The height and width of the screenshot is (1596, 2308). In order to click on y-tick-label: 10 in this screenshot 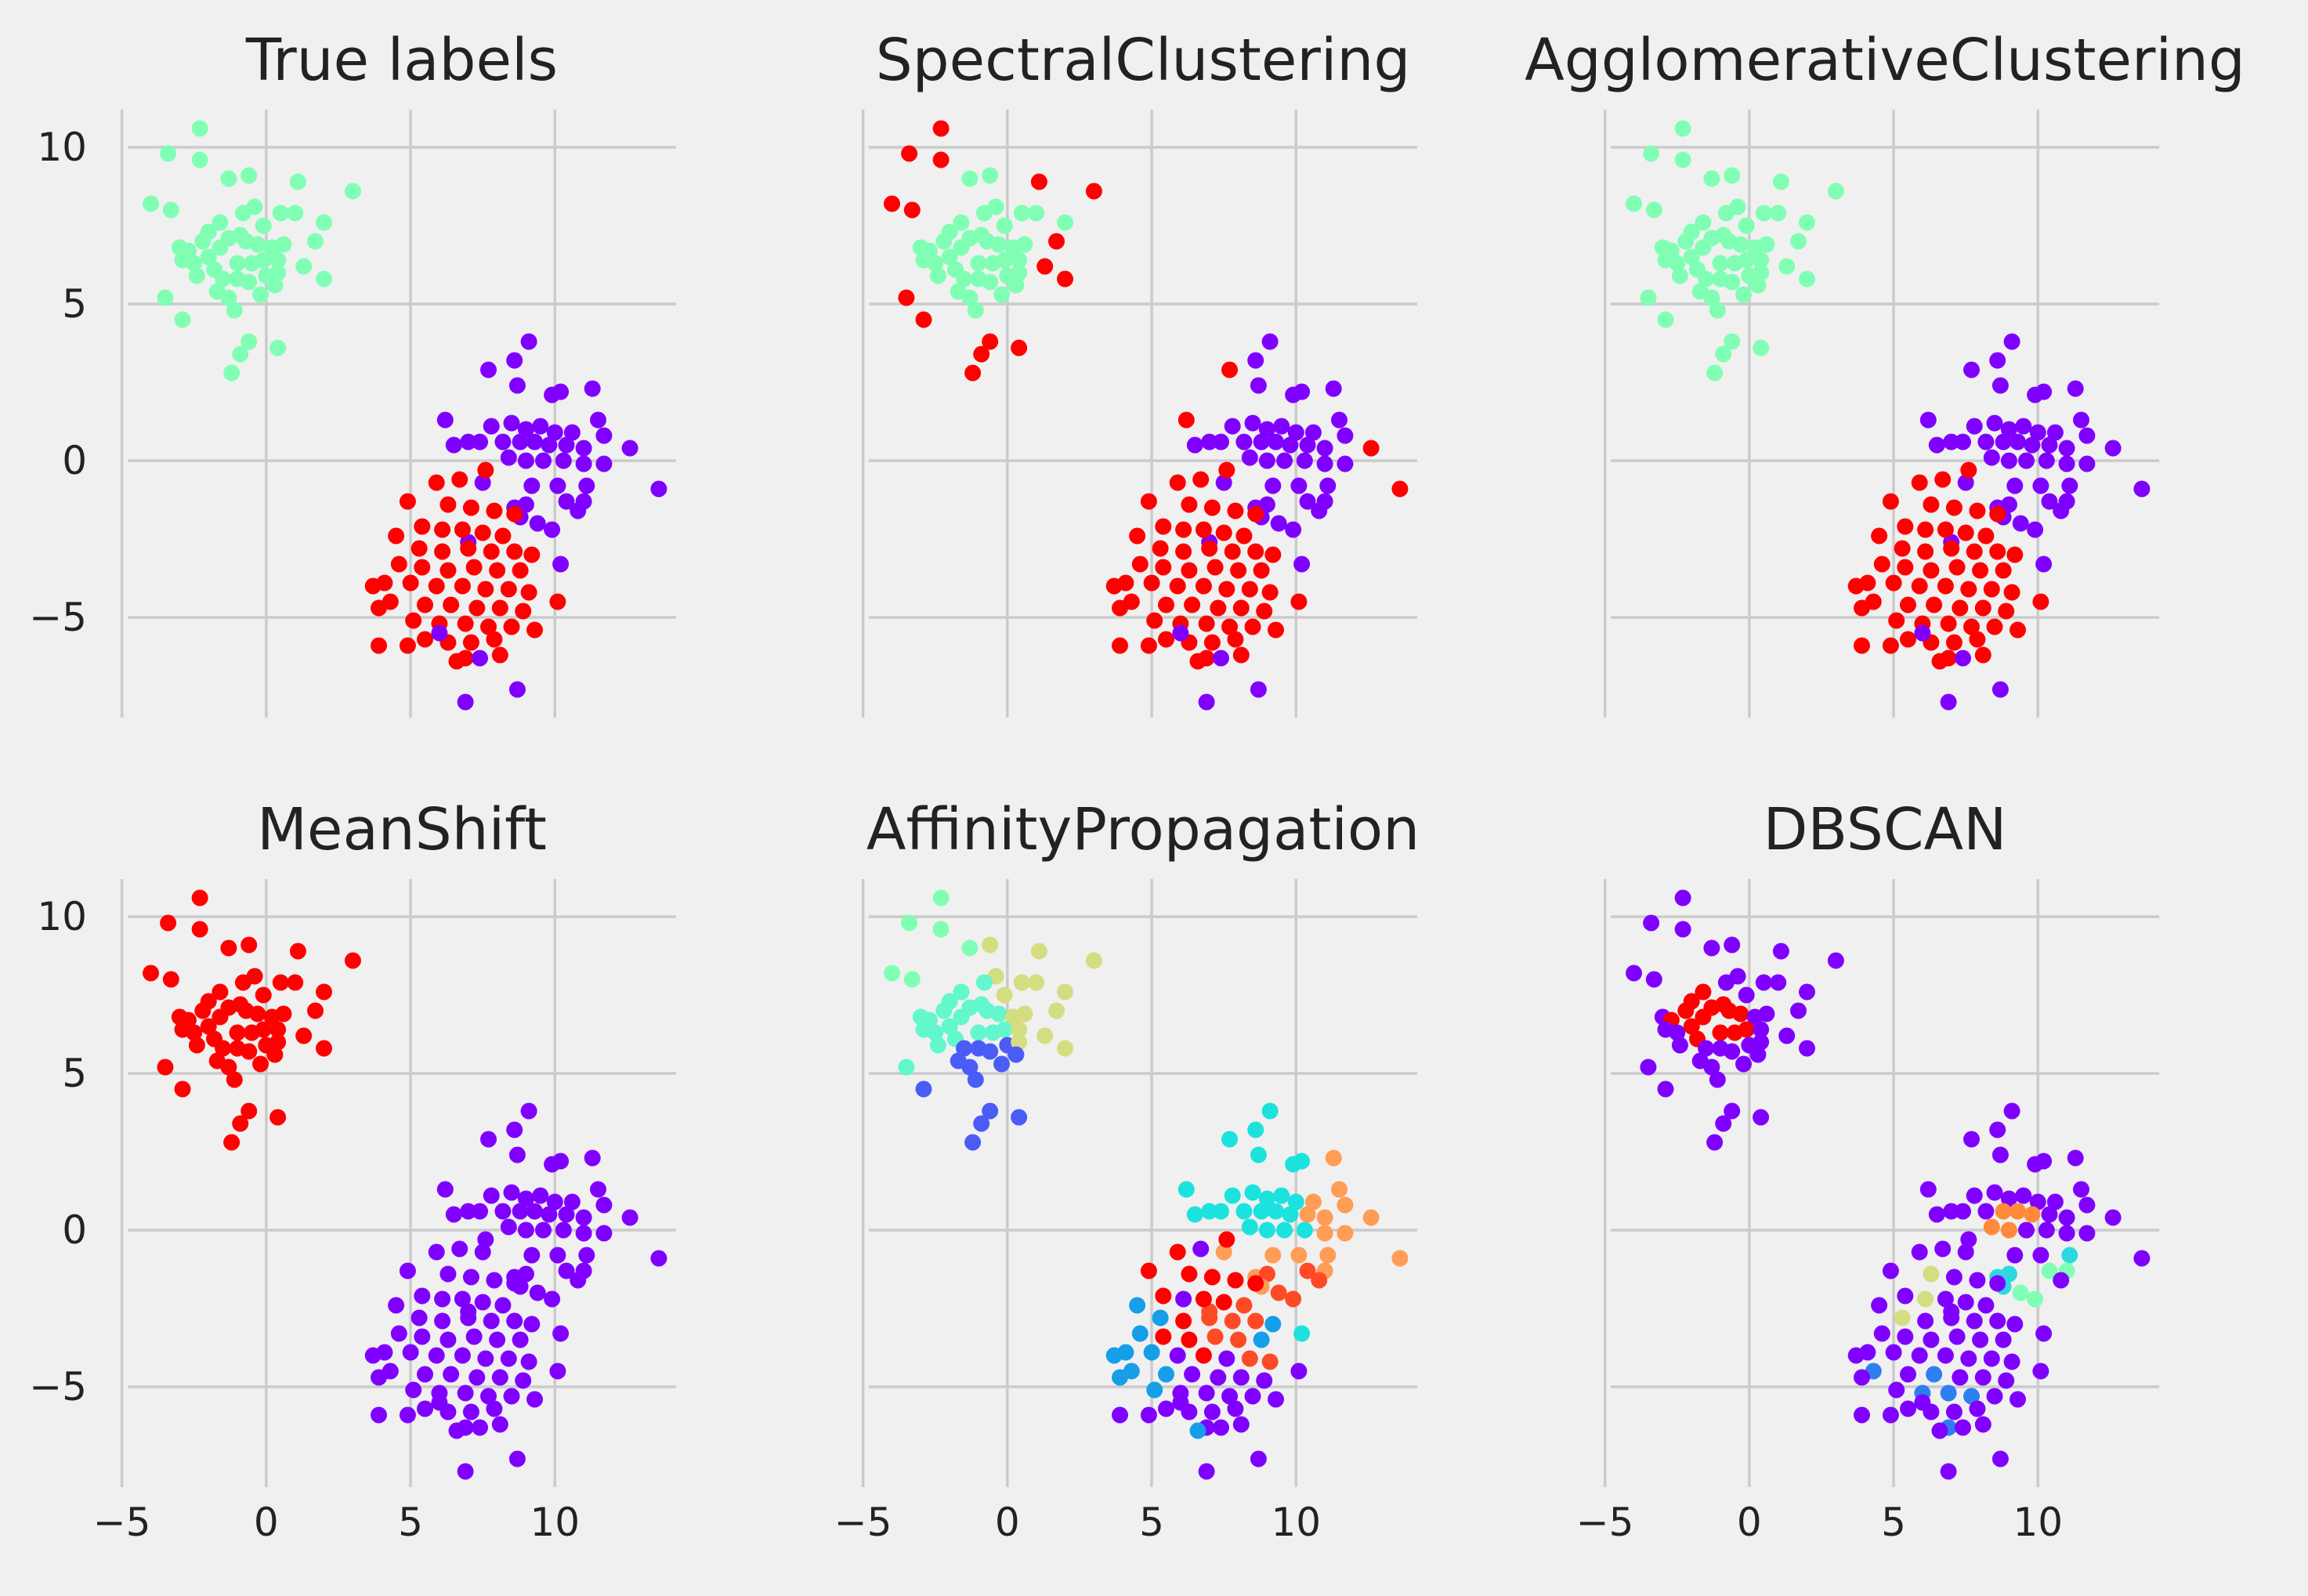, I will do `click(62, 147)`.